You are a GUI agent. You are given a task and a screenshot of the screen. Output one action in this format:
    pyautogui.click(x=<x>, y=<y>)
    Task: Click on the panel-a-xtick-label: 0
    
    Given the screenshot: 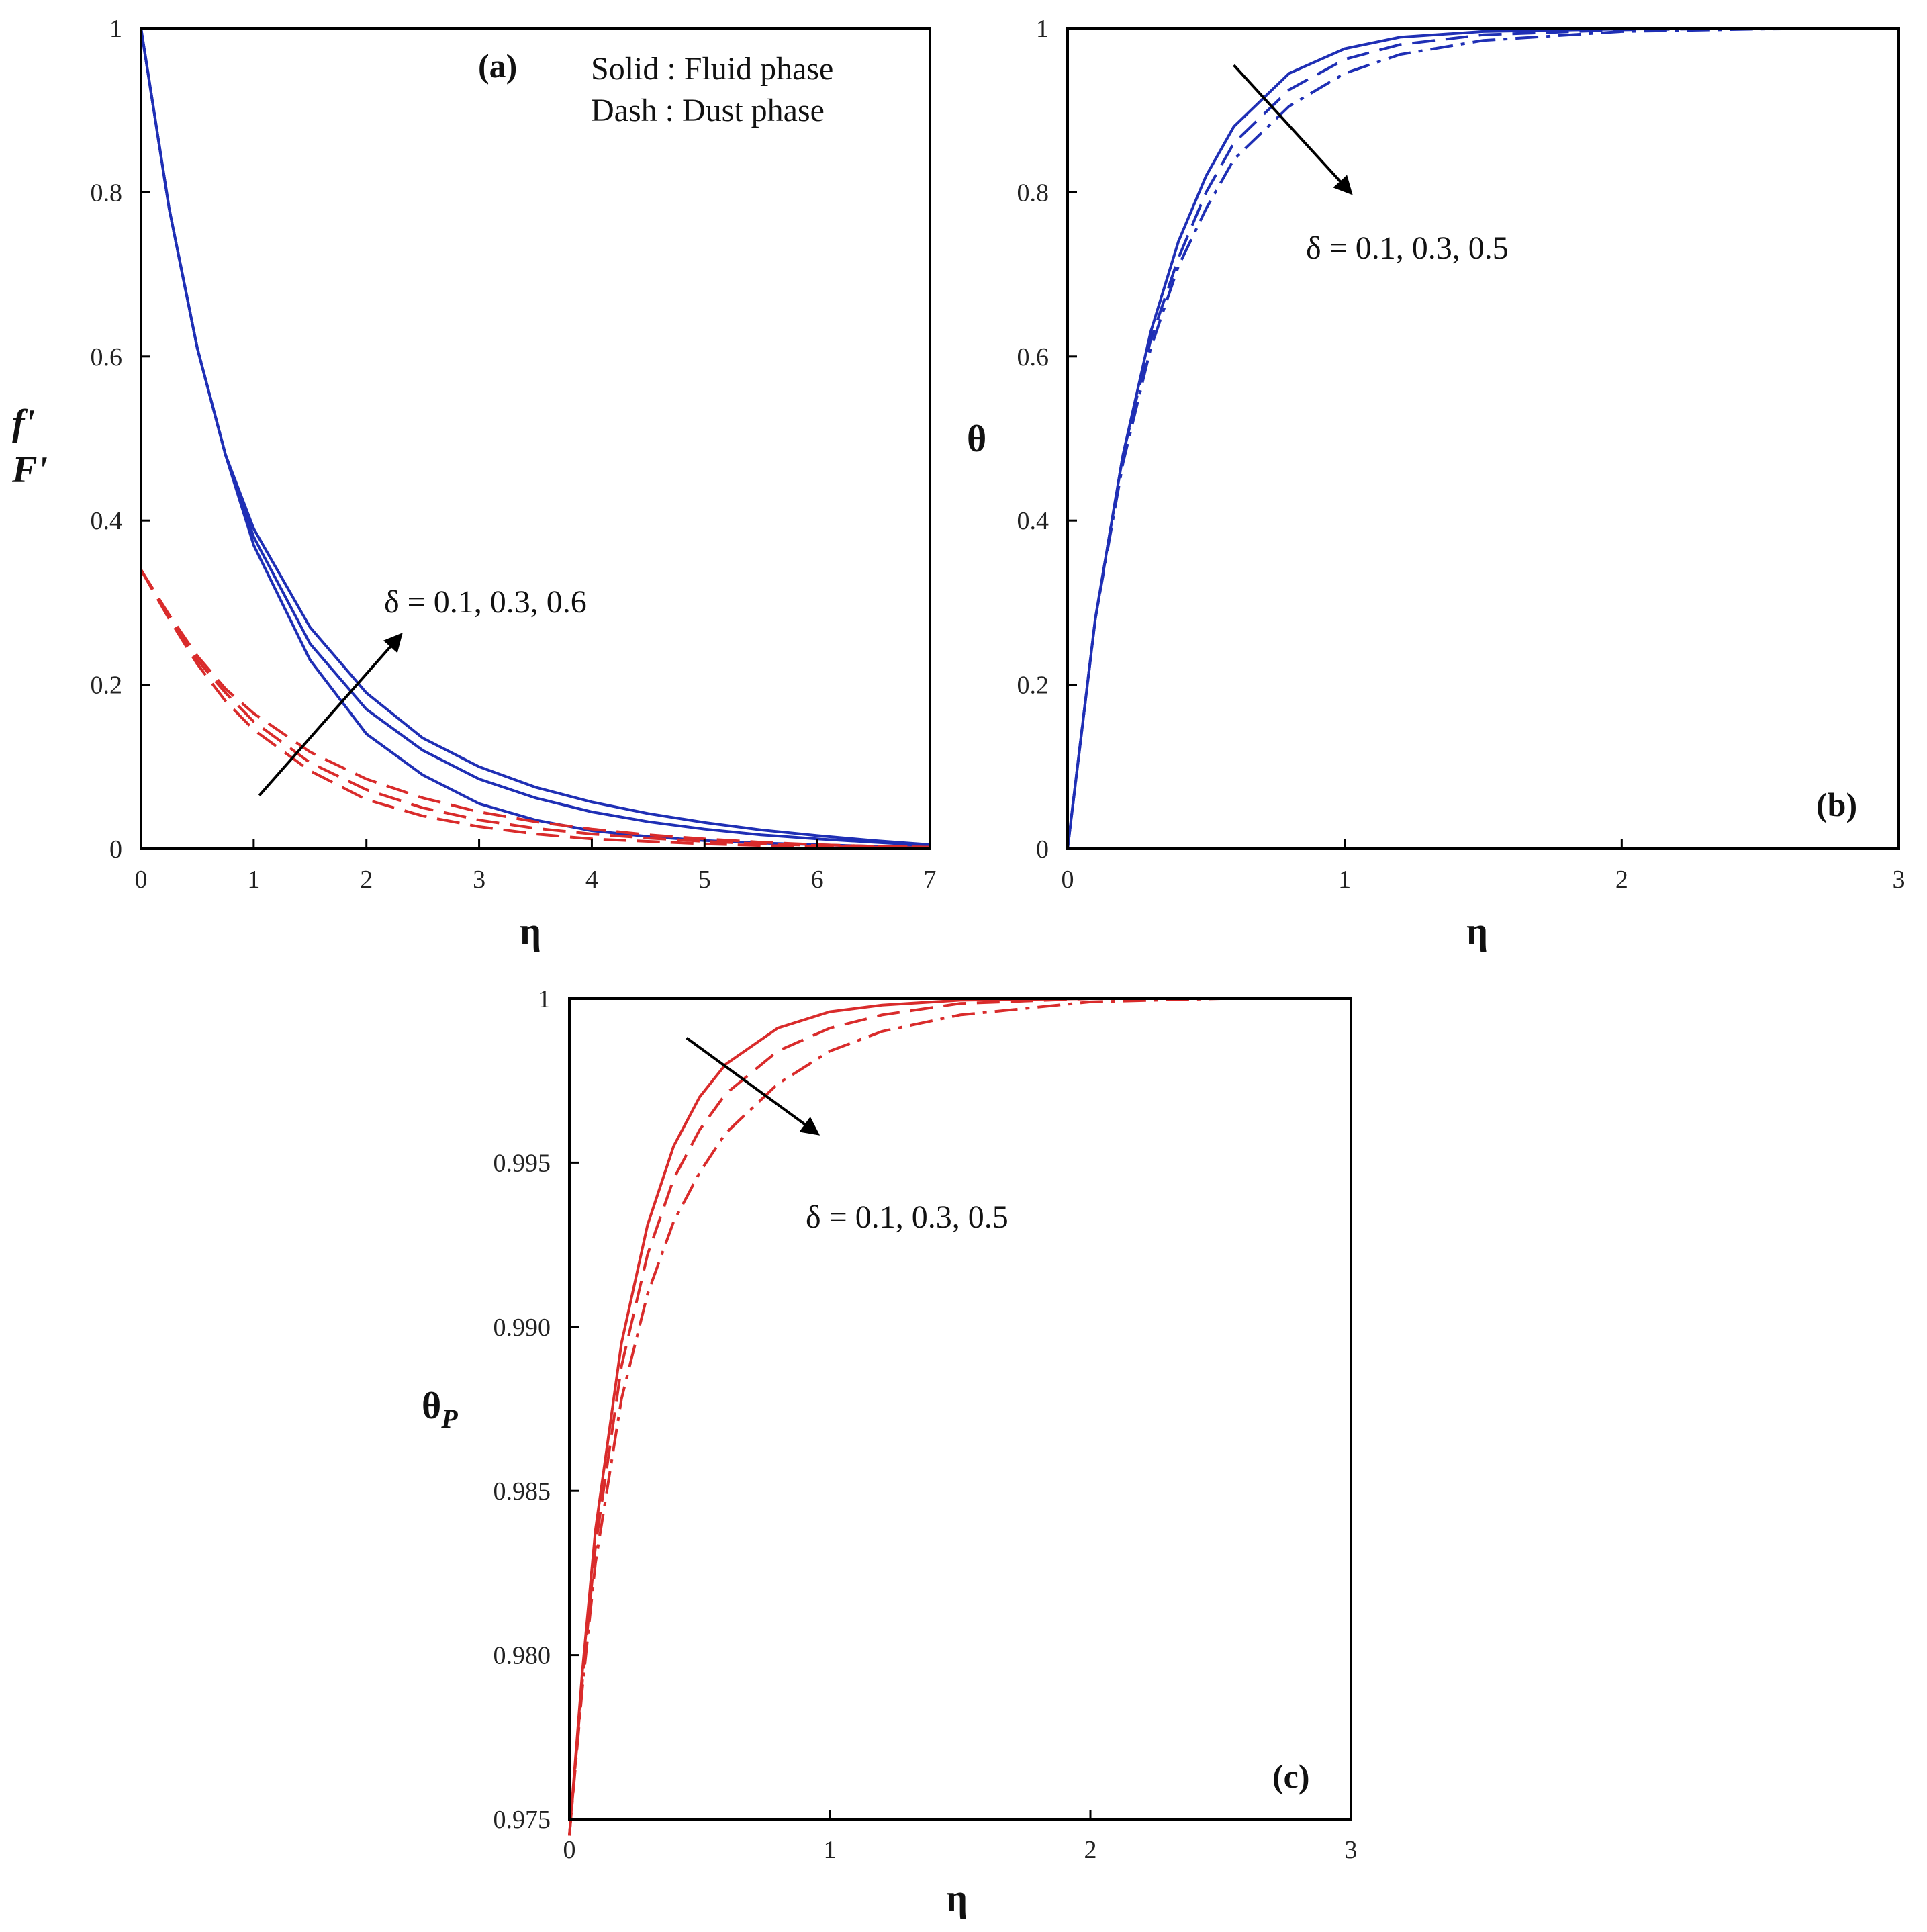 What is the action you would take?
    pyautogui.click(x=141, y=880)
    